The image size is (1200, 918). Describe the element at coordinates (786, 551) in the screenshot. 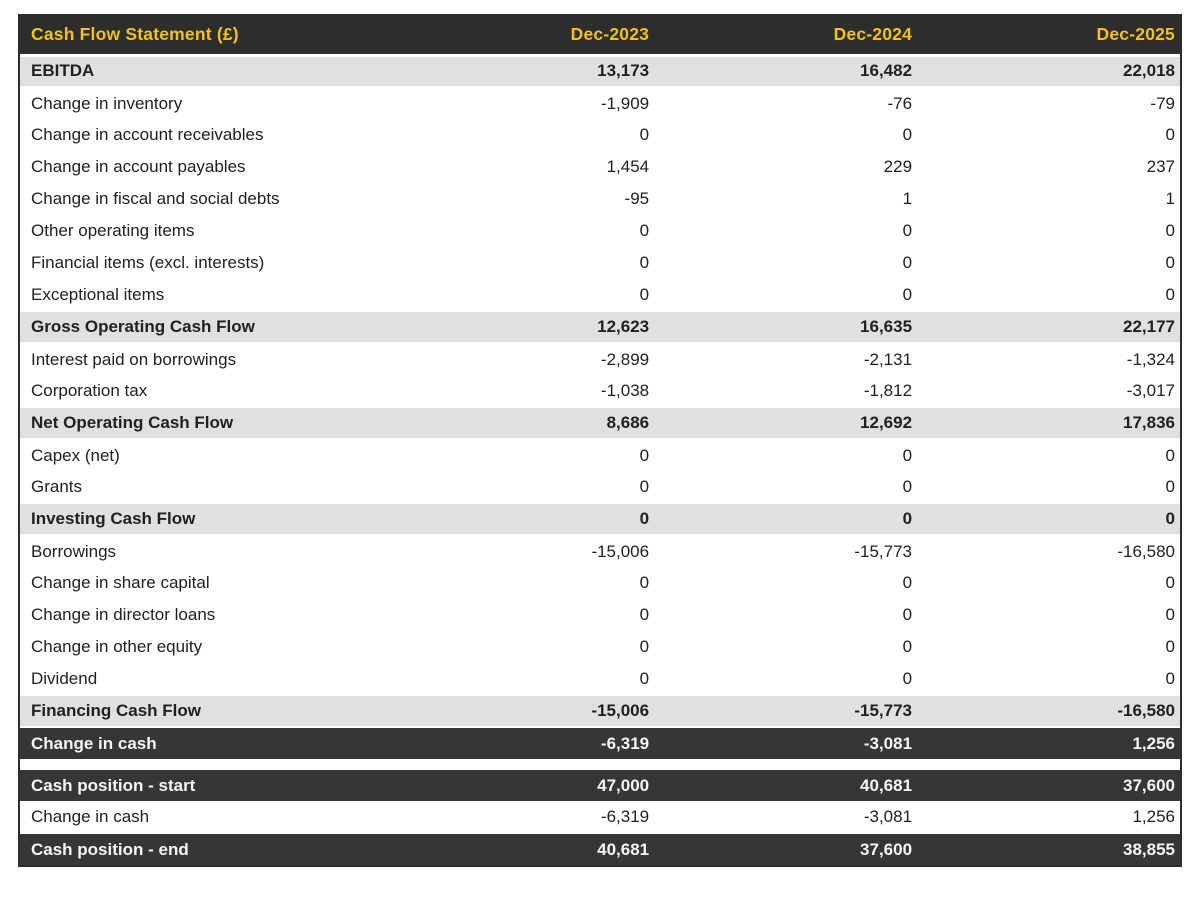

I see `cell-value: -15,773` at that location.